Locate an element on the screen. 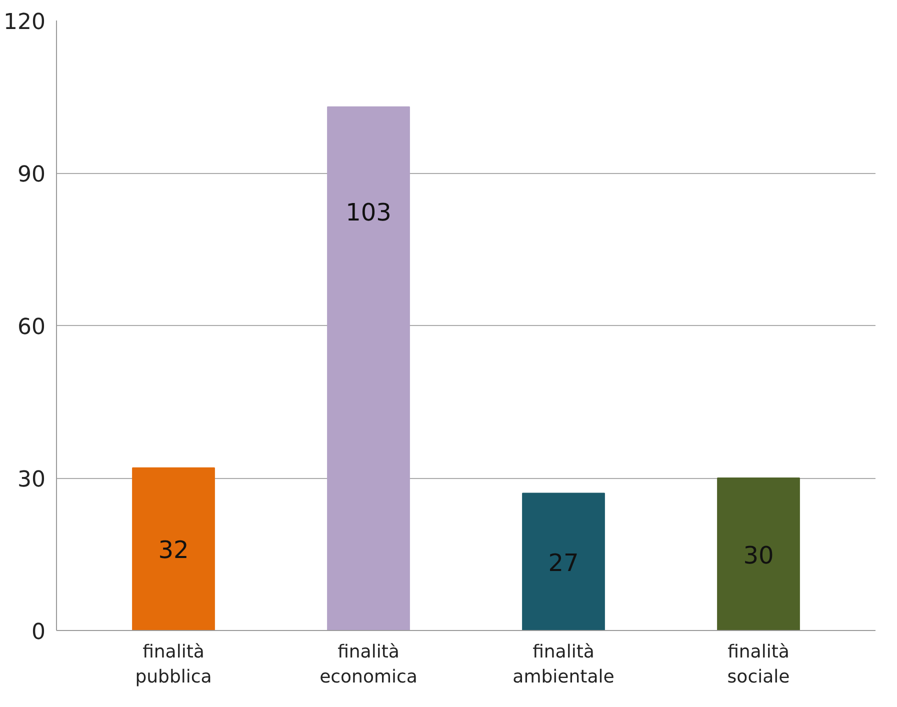  data-label: 103 is located at coordinates (369, 212).